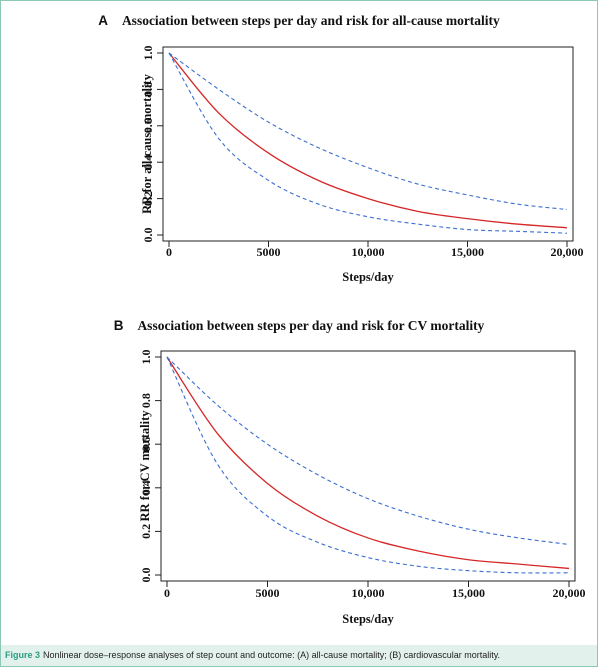 This screenshot has height=667, width=598. What do you see at coordinates (118, 325) in the screenshot?
I see `panel-b-letter: B` at bounding box center [118, 325].